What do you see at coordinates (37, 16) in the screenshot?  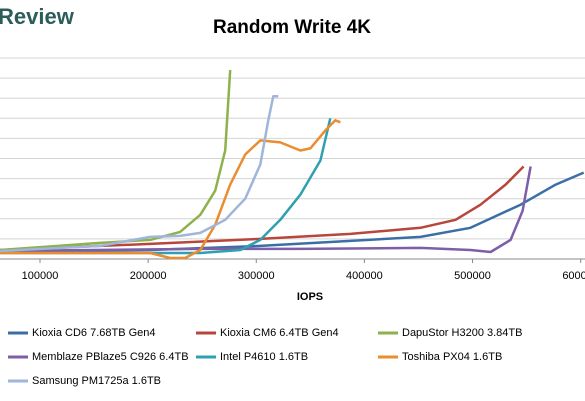 I see `brand: Review` at bounding box center [37, 16].